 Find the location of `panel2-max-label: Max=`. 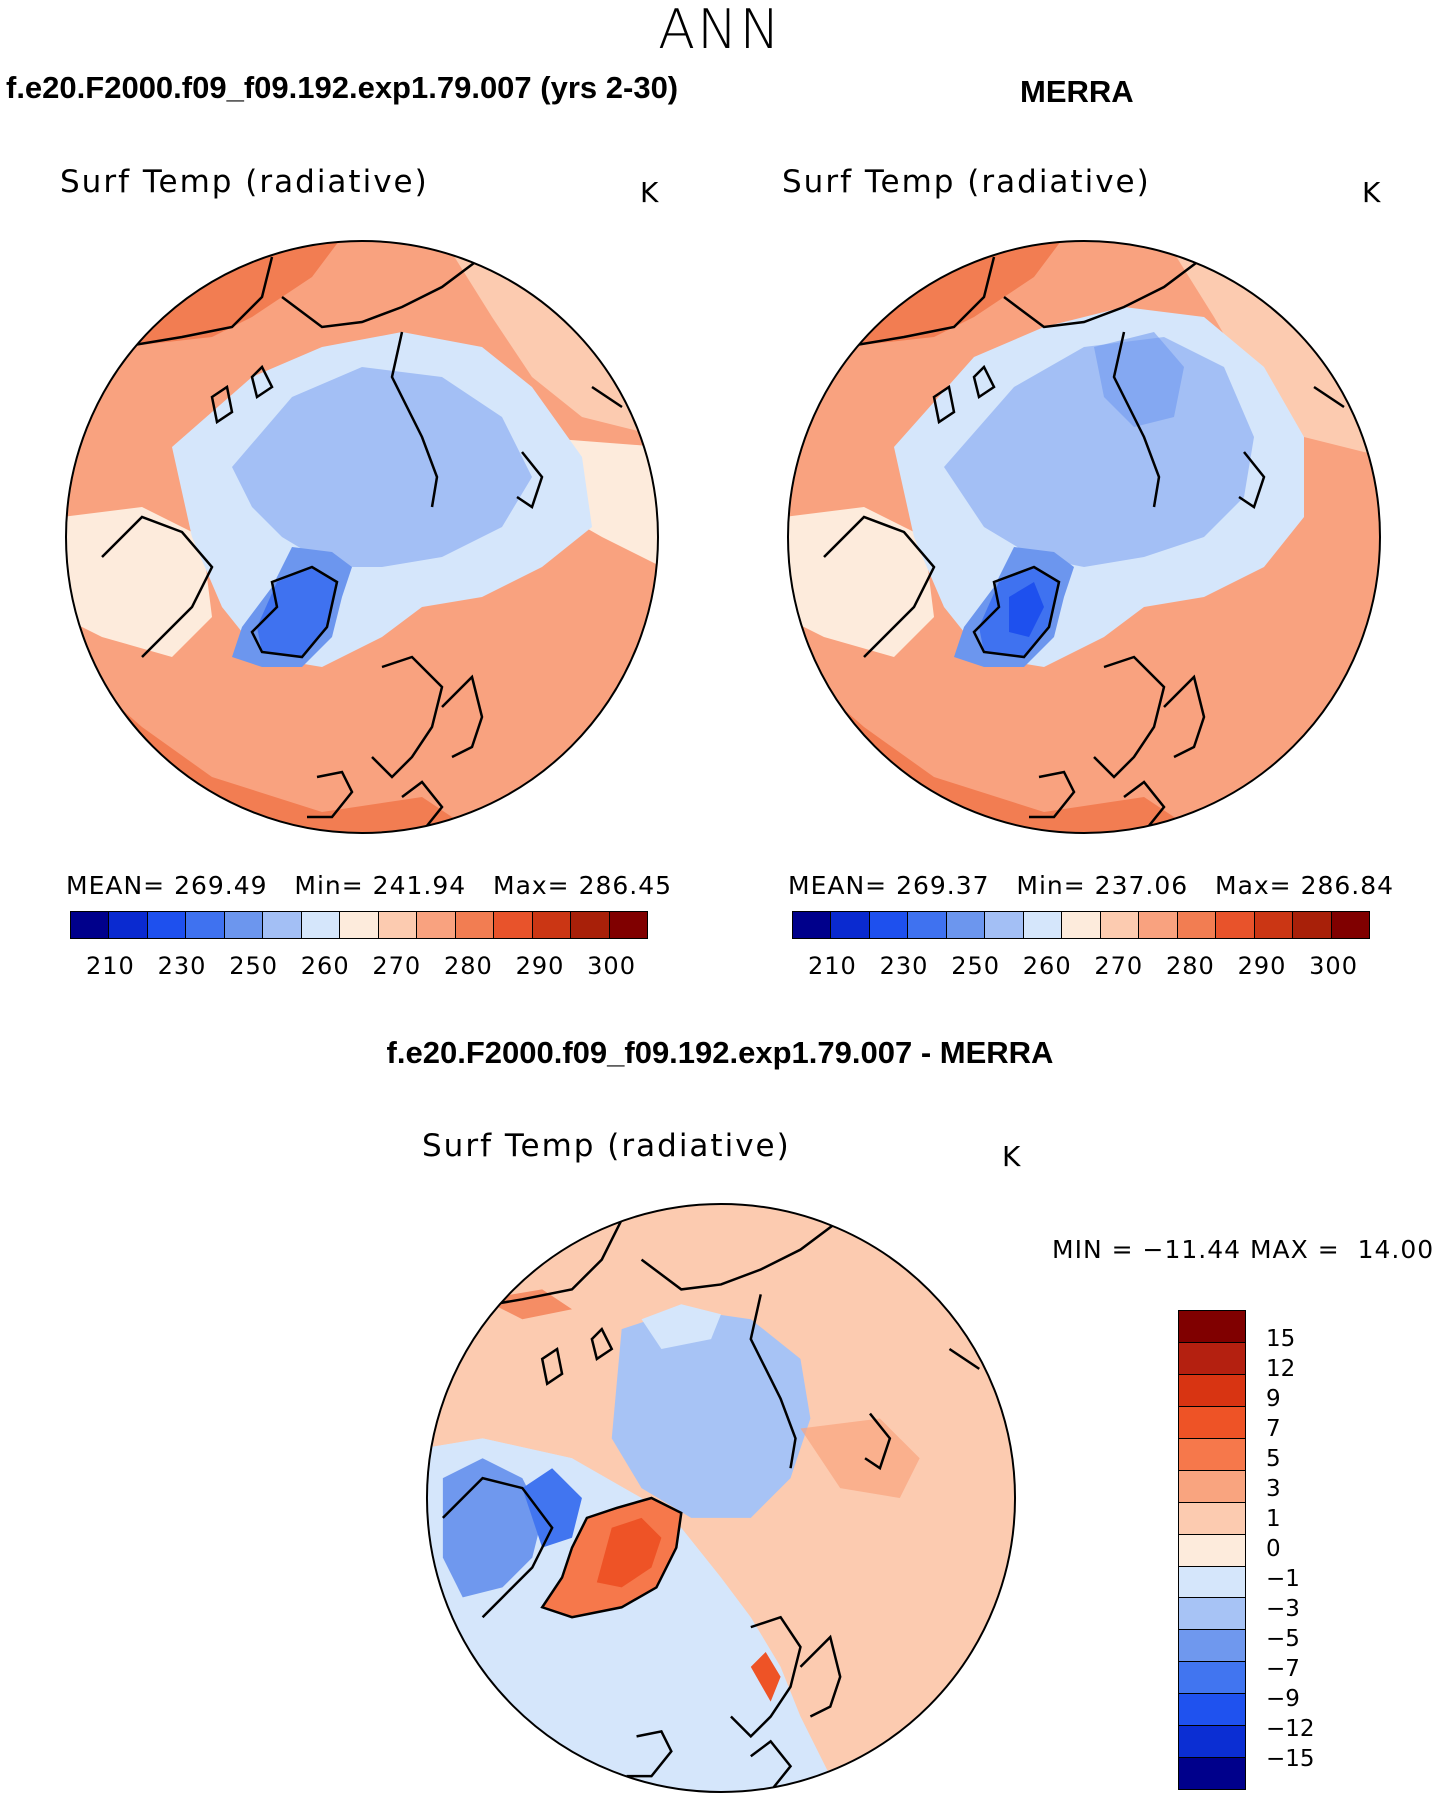

panel2-max-label: Max= is located at coordinates (1253, 885).